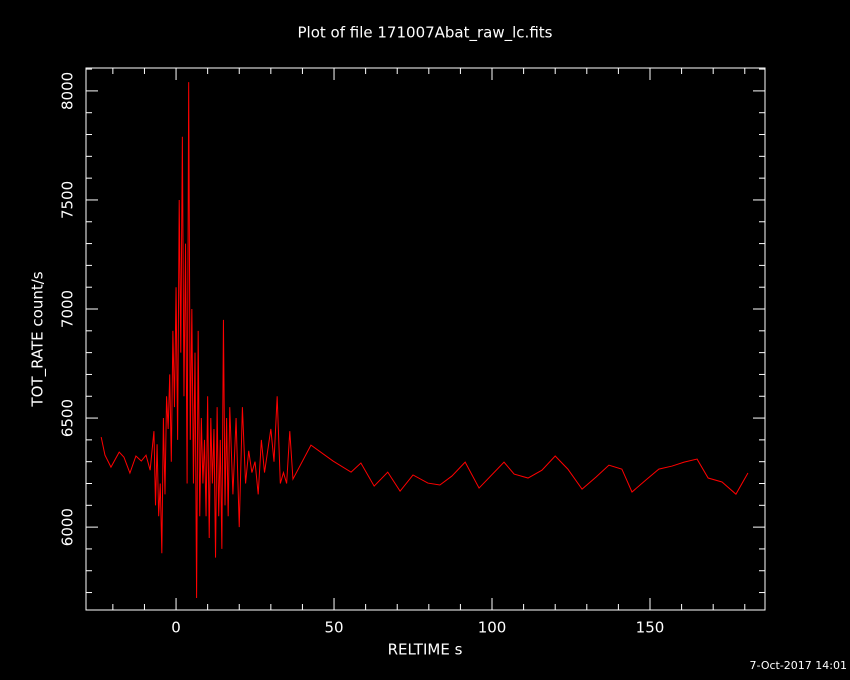 The height and width of the screenshot is (680, 850). I want to click on chart-title: Plot of file 171007Abat_raw_lc.fits, so click(425, 33).